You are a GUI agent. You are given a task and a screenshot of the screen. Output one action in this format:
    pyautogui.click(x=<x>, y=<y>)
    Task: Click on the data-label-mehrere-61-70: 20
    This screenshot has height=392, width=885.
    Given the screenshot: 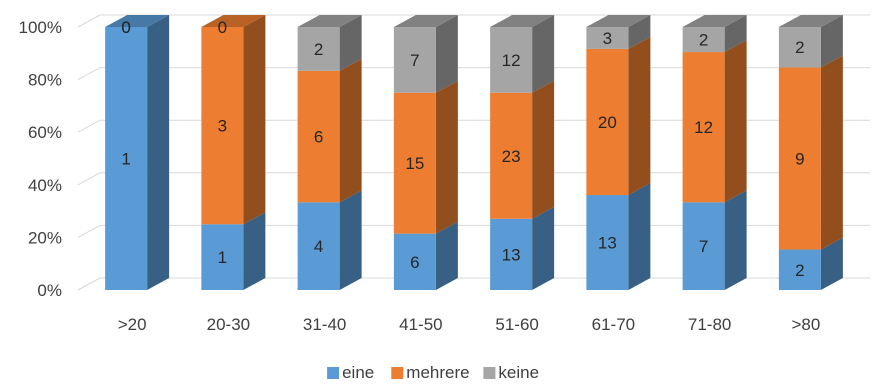 What is the action you would take?
    pyautogui.click(x=607, y=122)
    